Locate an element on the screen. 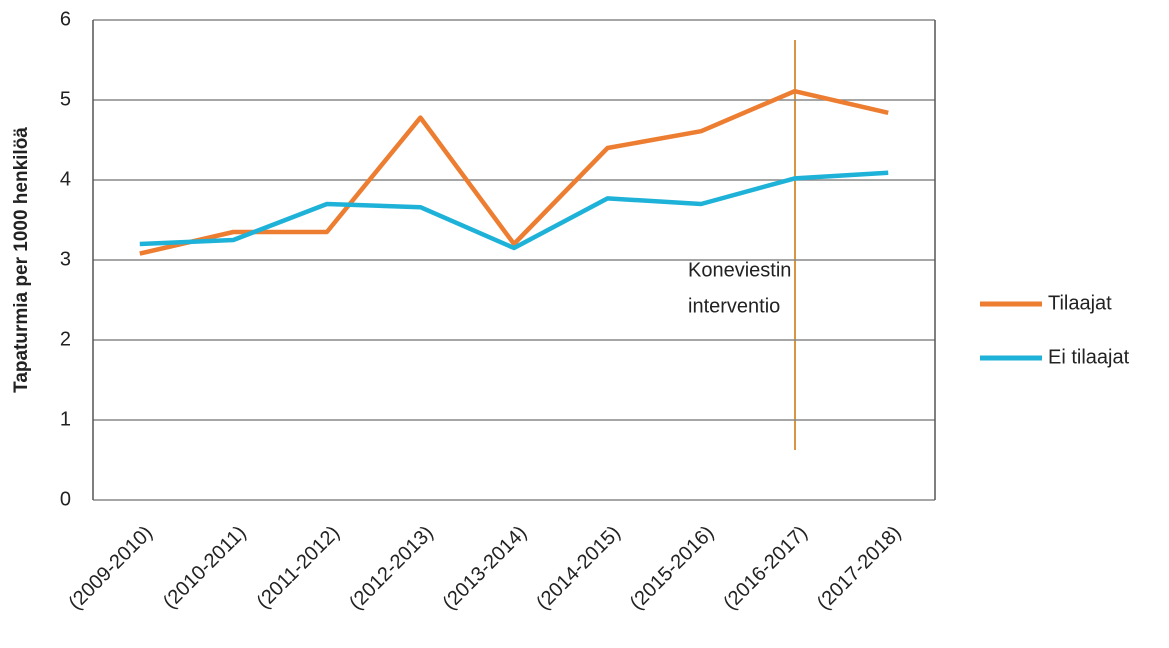  y-tick-label: 6 is located at coordinates (65, 19).